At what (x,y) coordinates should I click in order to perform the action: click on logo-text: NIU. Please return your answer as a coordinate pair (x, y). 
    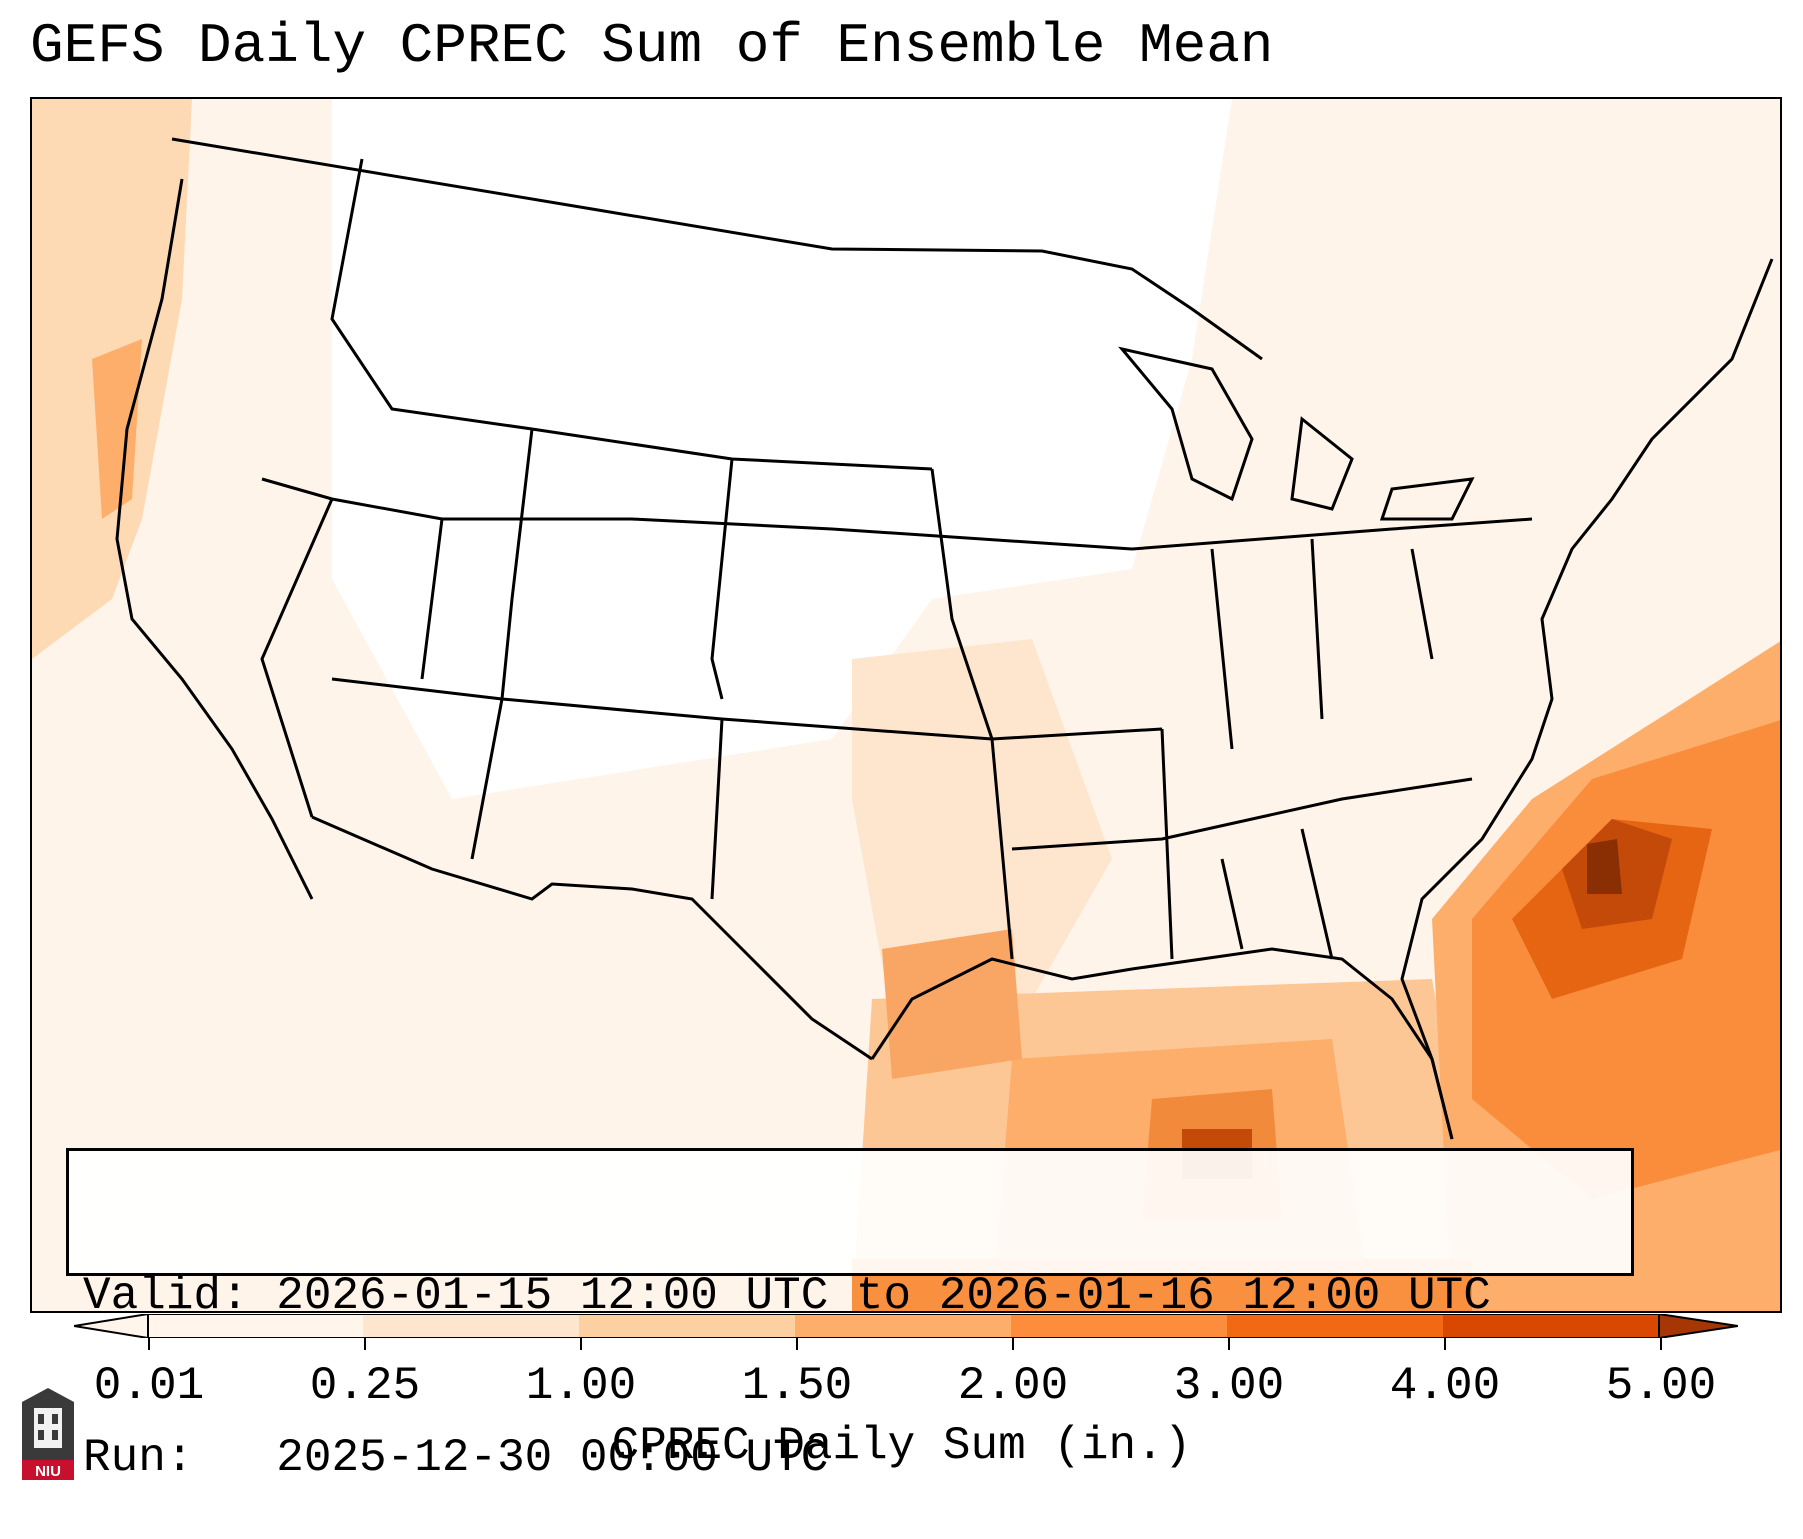
    Looking at the image, I should click on (48, 1471).